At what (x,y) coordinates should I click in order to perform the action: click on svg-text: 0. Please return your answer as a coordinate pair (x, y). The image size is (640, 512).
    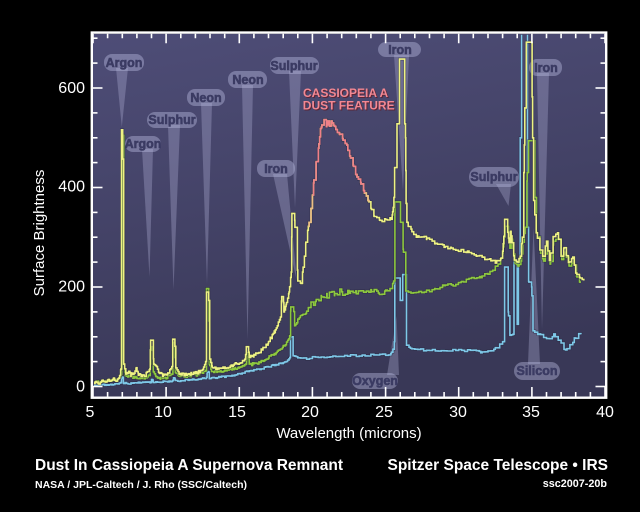
    Looking at the image, I should click on (80, 387).